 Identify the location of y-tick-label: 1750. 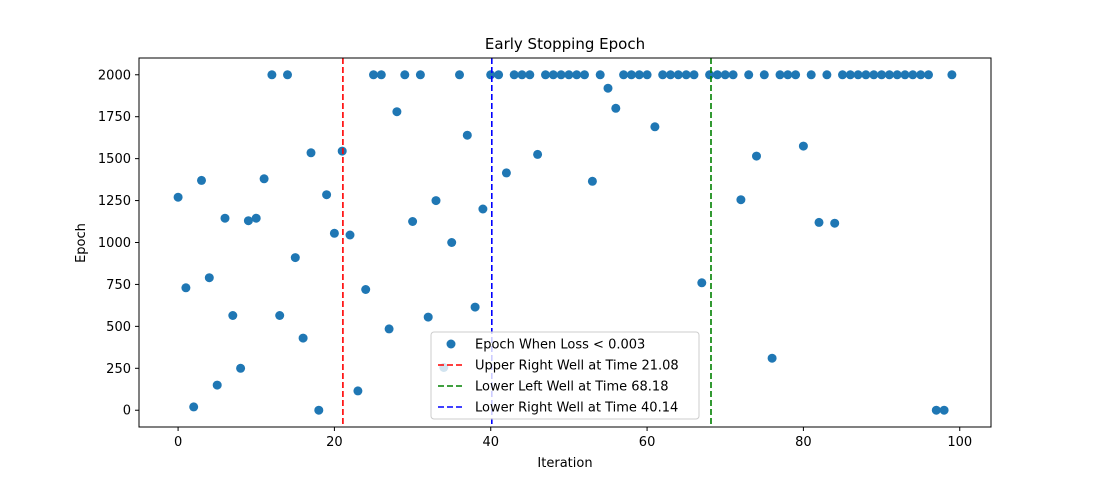
(114, 117).